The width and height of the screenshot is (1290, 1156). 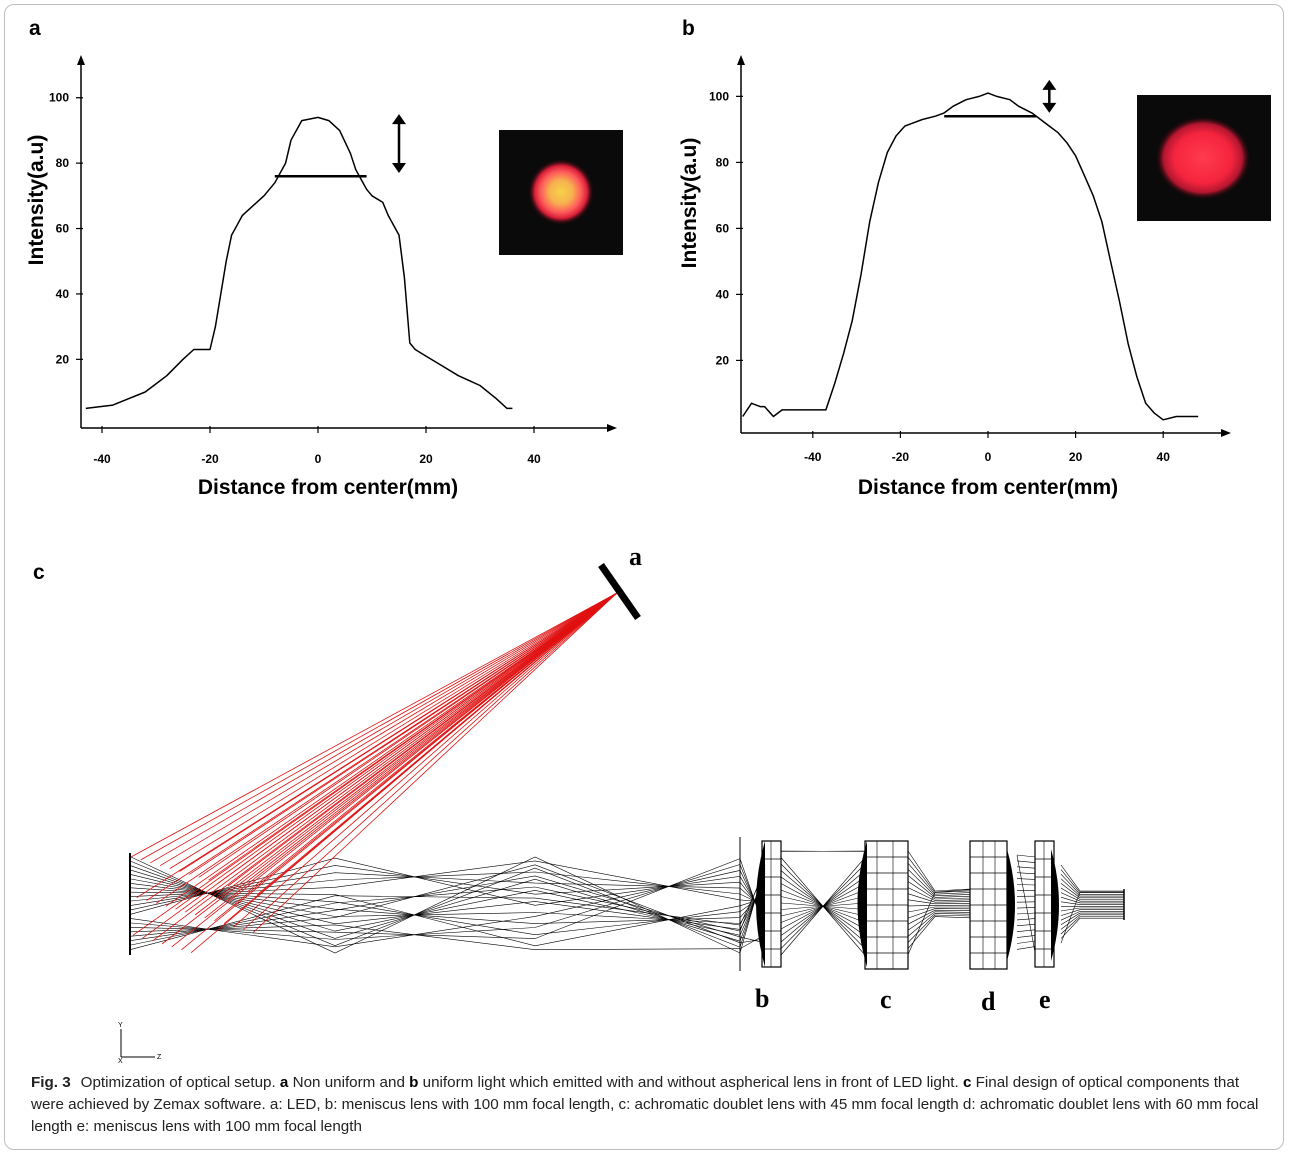 What do you see at coordinates (1046, 904) in the screenshot?
I see `lens-e-meniscus` at bounding box center [1046, 904].